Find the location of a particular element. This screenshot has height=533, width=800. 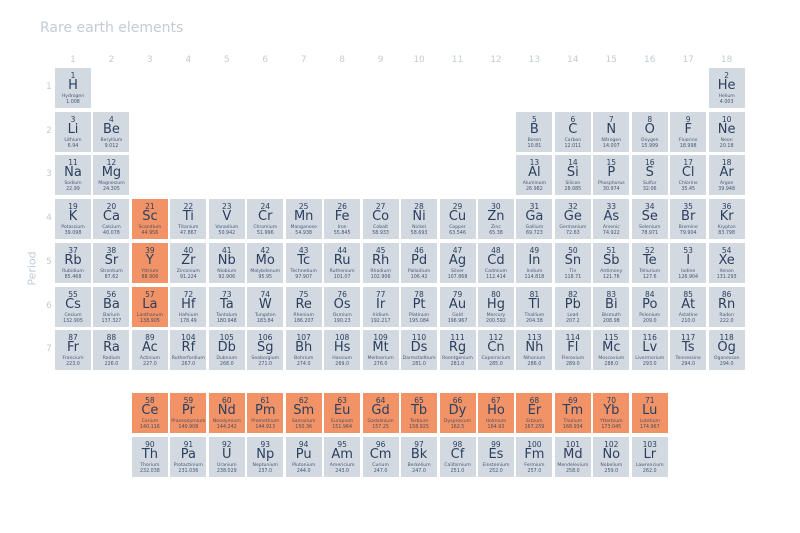

element-symbol: Ho is located at coordinates (496, 410).